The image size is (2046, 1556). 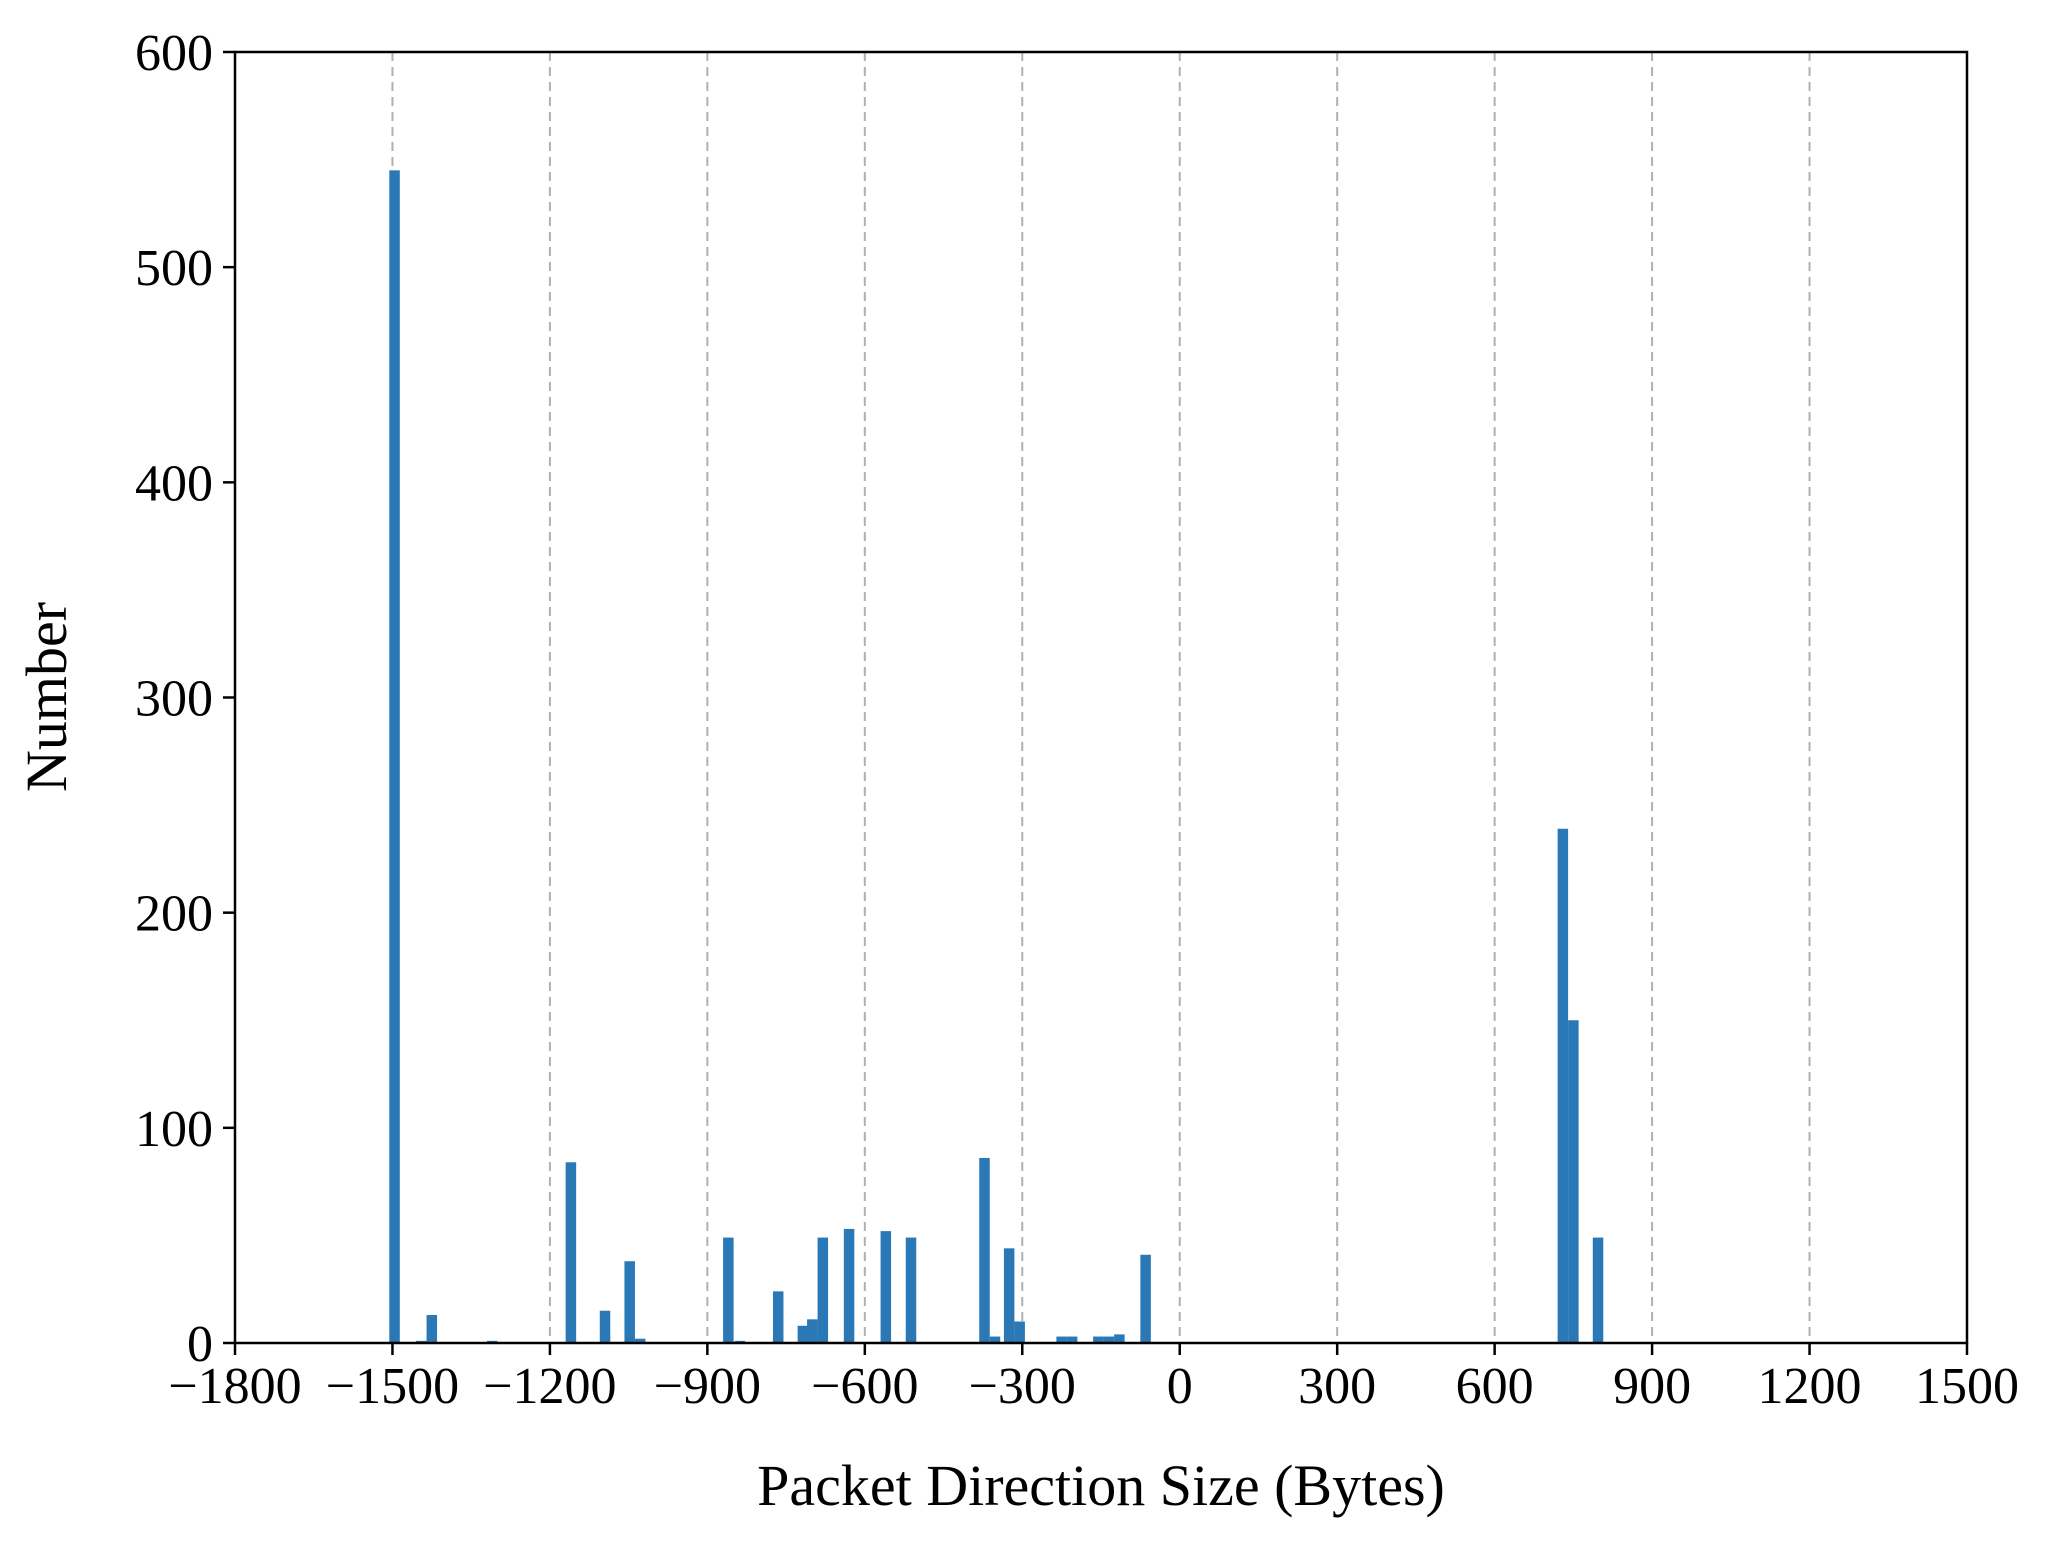 I want to click on x-tick-label: −900, so click(x=707, y=1386).